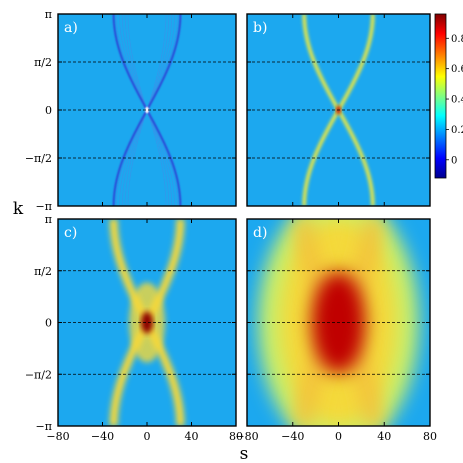  What do you see at coordinates (71, 28) in the screenshot?
I see `panel-label: a)` at bounding box center [71, 28].